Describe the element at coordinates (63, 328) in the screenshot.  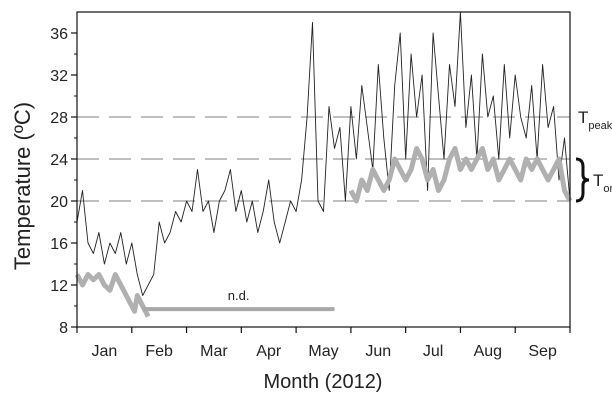
I see `y-tick-label: 8` at that location.